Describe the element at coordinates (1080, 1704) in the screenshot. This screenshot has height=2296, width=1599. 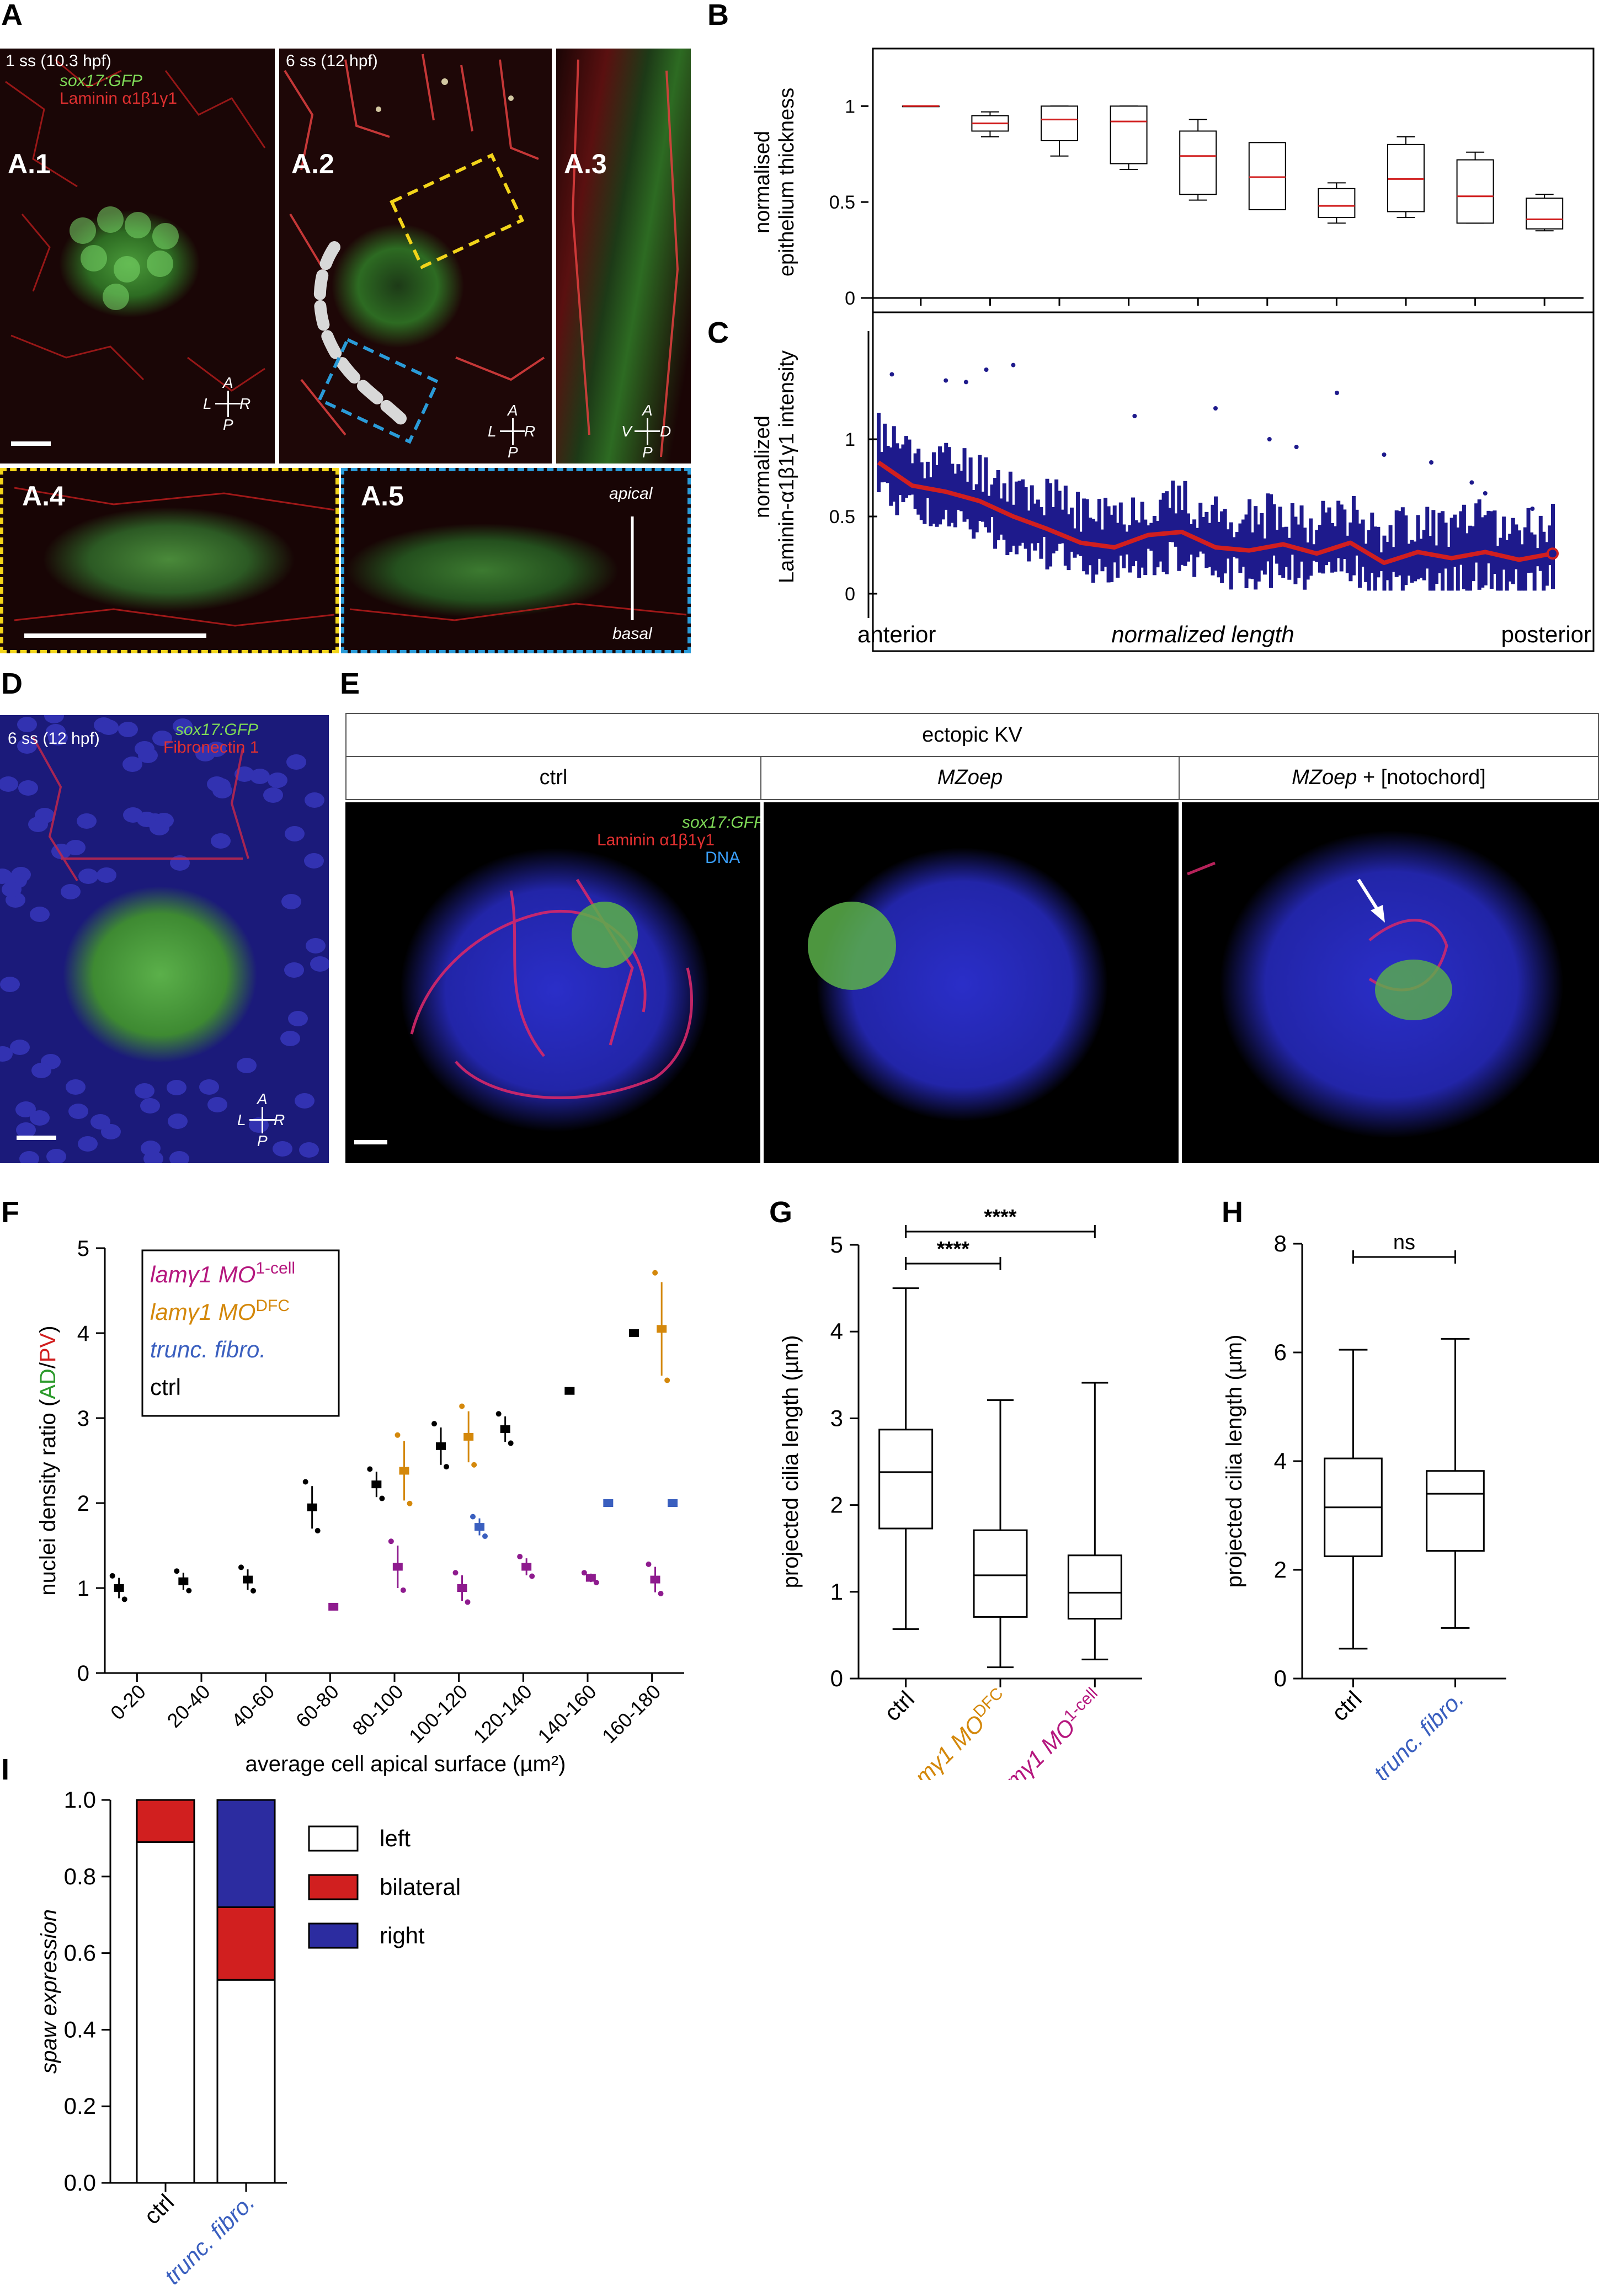
I see `category-sup: 1-cell` at that location.